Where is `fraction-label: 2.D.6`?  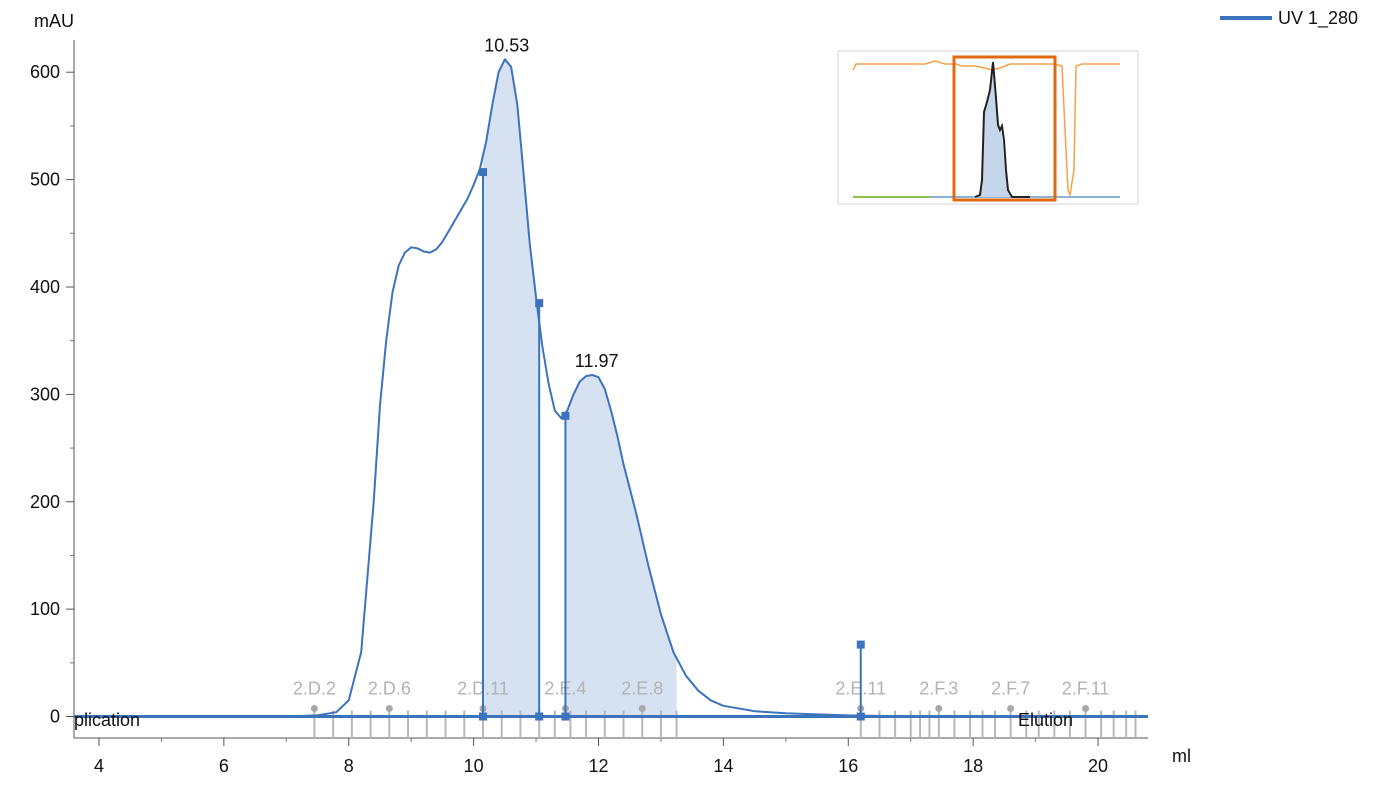
fraction-label: 2.D.6 is located at coordinates (389, 689).